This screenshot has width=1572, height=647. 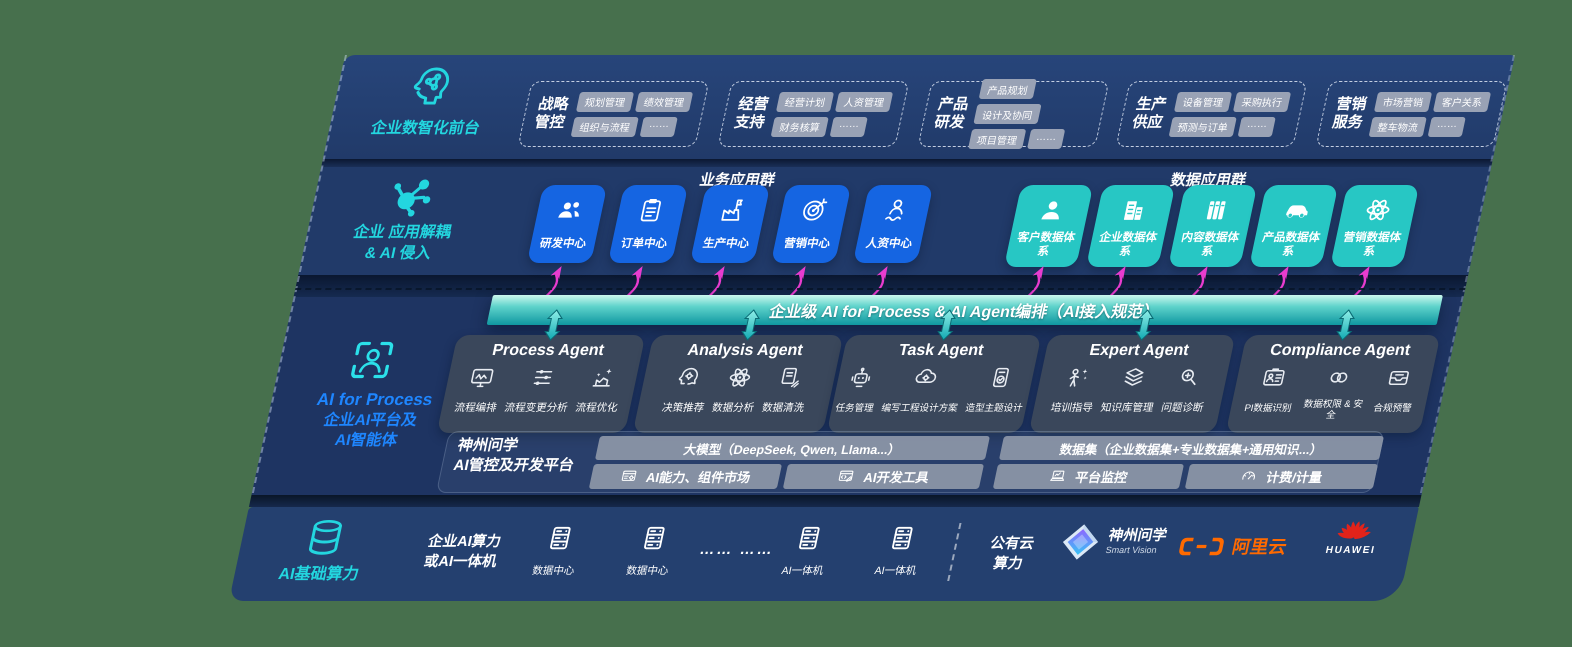 I want to click on alibabacloud-logo, so click(x=1201, y=546).